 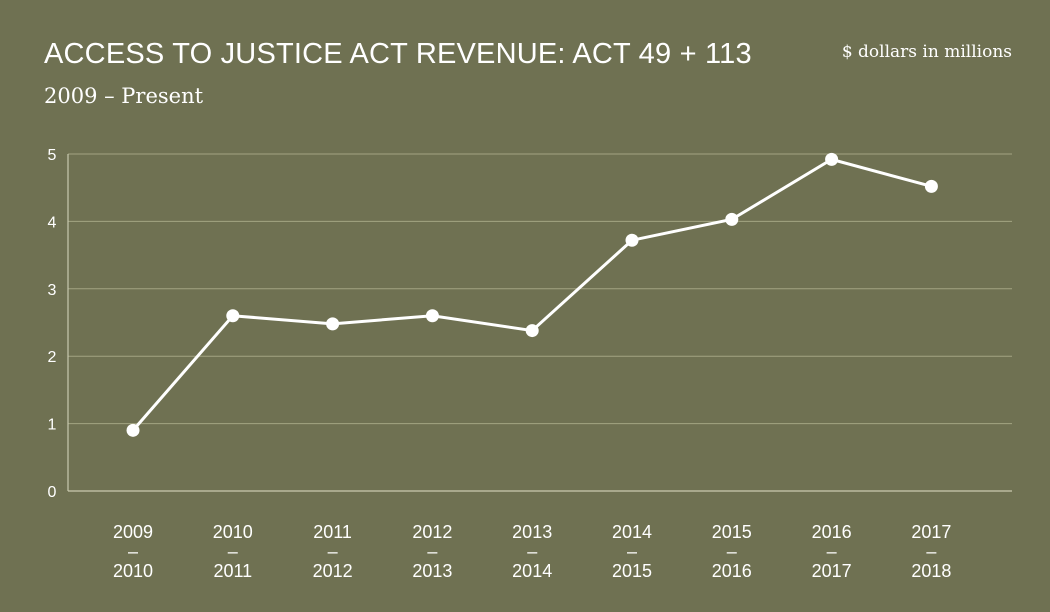 I want to click on units-note: $ dollars in millions, so click(x=926, y=52).